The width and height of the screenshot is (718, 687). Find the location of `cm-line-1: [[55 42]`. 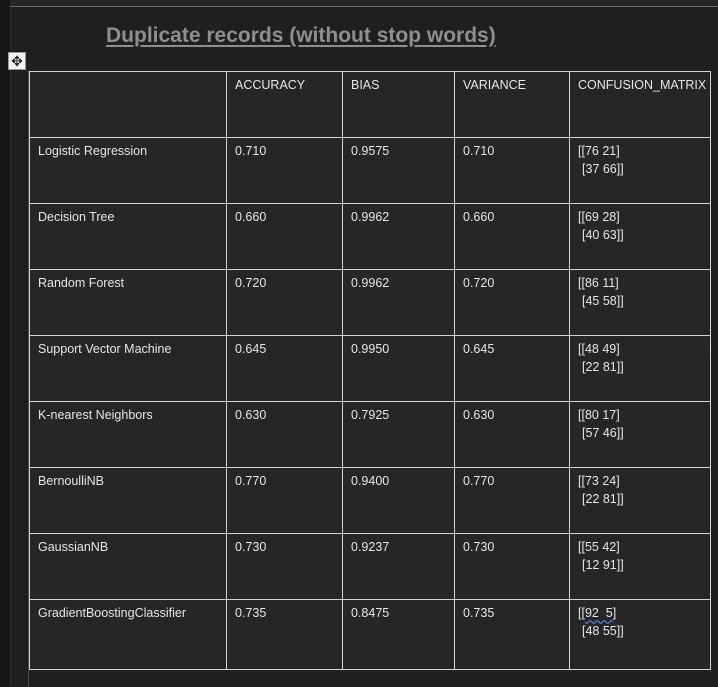

cm-line-1: [[55 42] is located at coordinates (599, 547).